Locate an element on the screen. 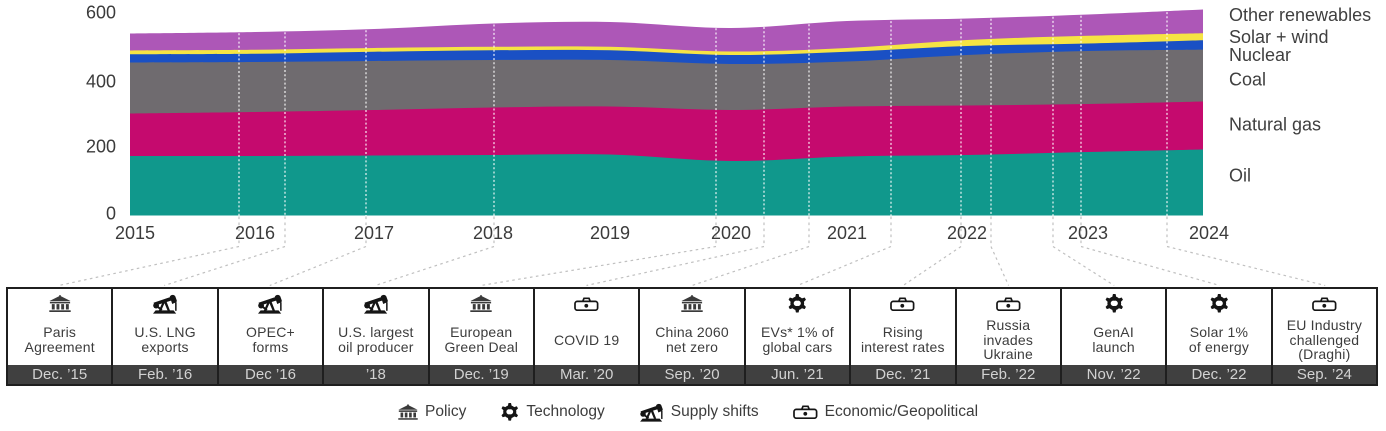  svg-text: 2020 is located at coordinates (731, 233).